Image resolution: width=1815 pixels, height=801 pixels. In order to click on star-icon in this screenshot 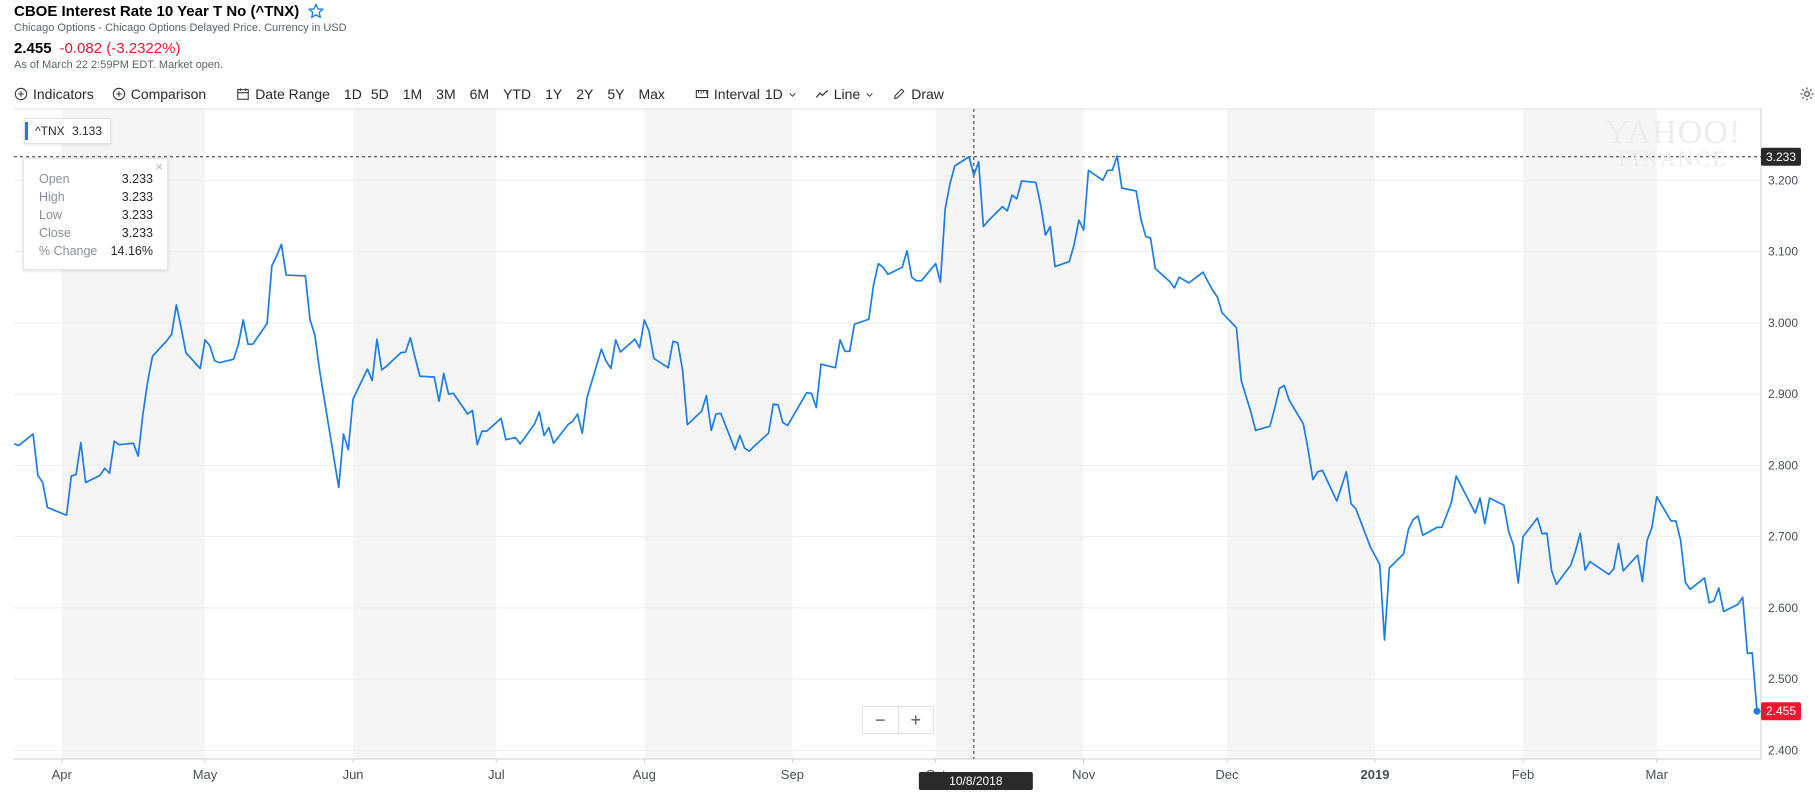, I will do `click(316, 11)`.